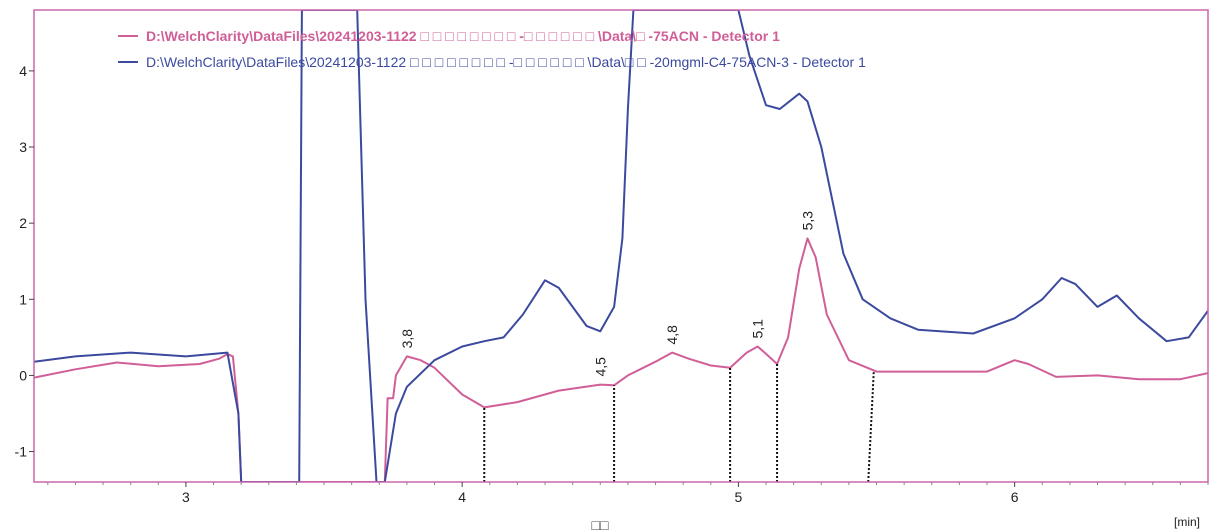 This screenshot has width=1213, height=532. Describe the element at coordinates (21, 452) in the screenshot. I see `y-tick-label-1: -1` at that location.